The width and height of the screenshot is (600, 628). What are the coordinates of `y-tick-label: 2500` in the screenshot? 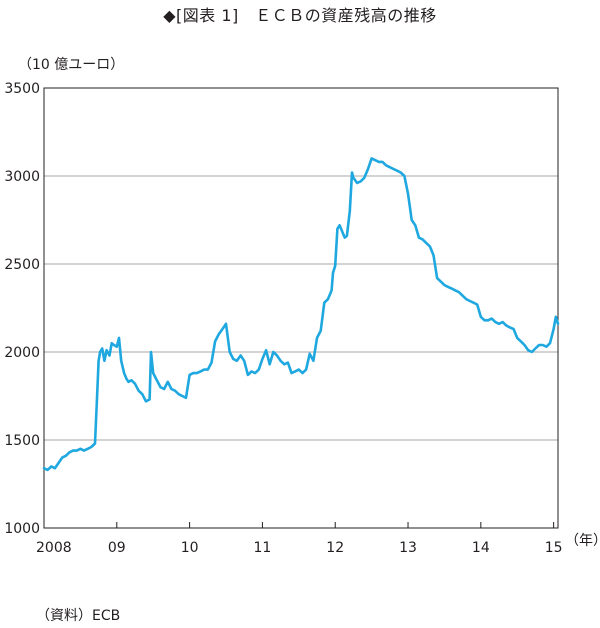 It's located at (22, 265).